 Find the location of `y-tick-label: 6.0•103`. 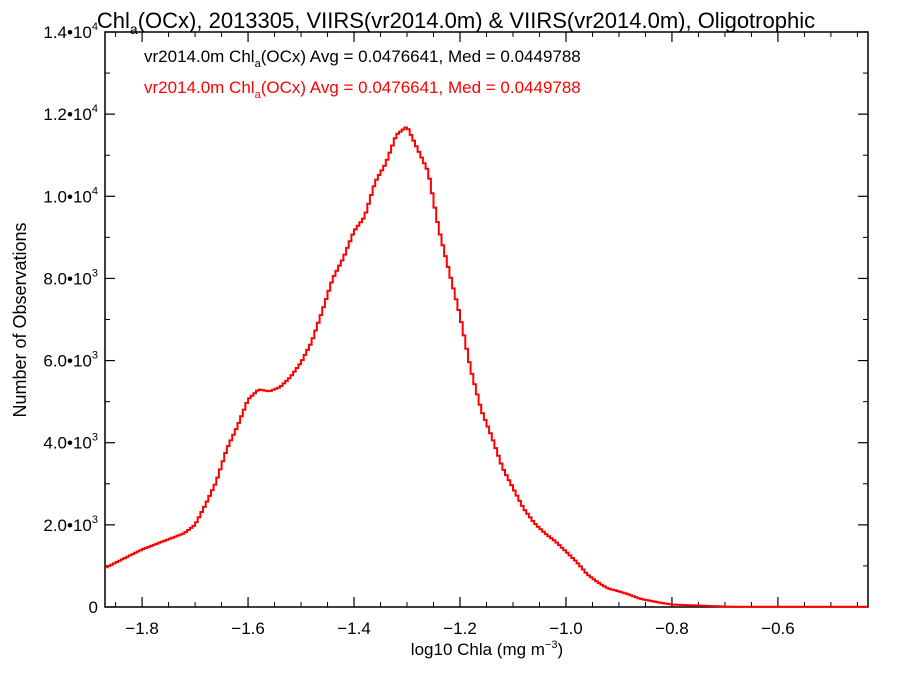

y-tick-label: 6.0•103 is located at coordinates (70, 360).